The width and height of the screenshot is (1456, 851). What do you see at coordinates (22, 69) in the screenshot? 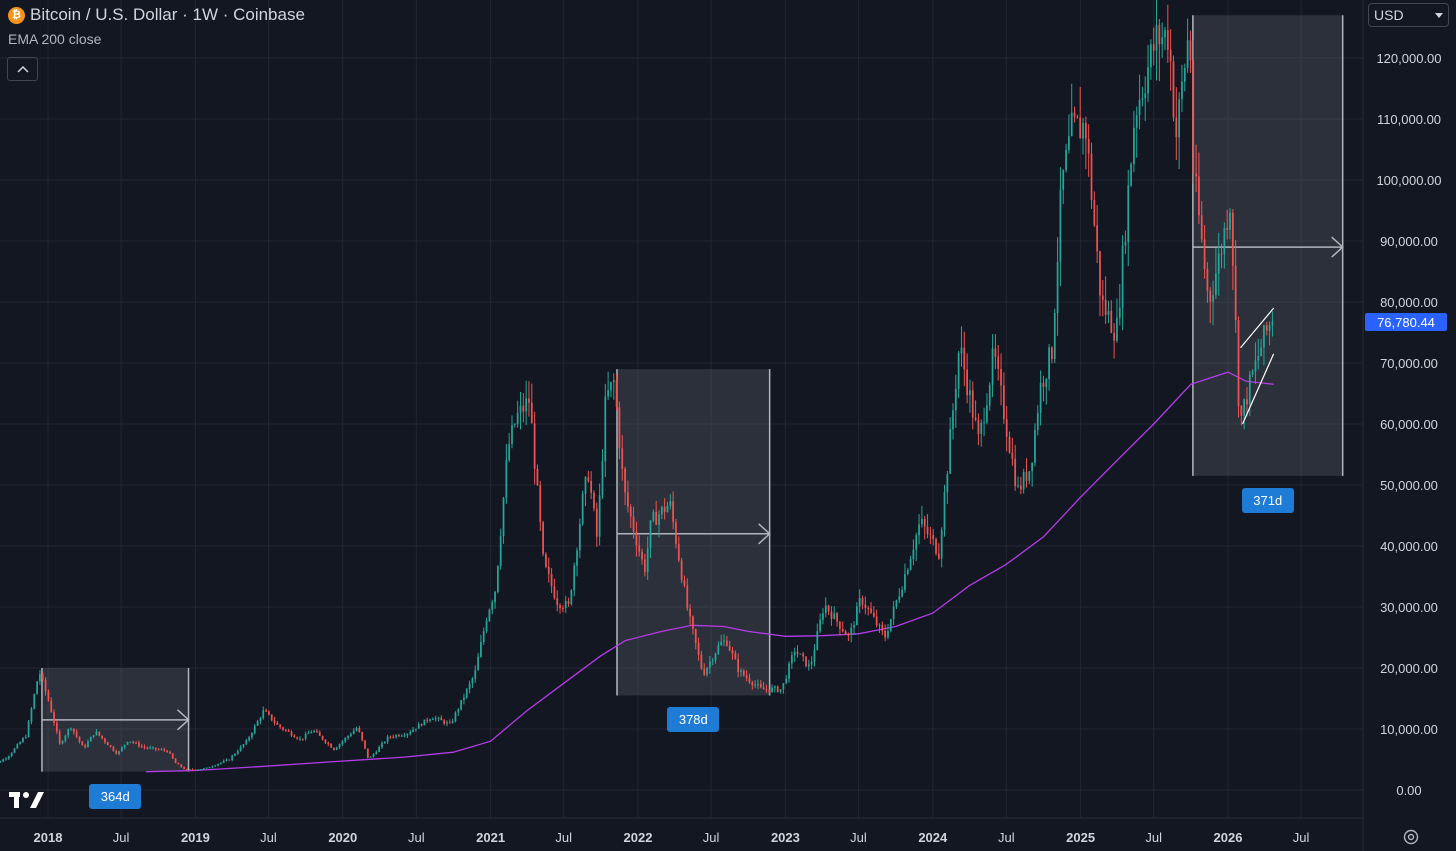
I see `collapse-legend-button` at bounding box center [22, 69].